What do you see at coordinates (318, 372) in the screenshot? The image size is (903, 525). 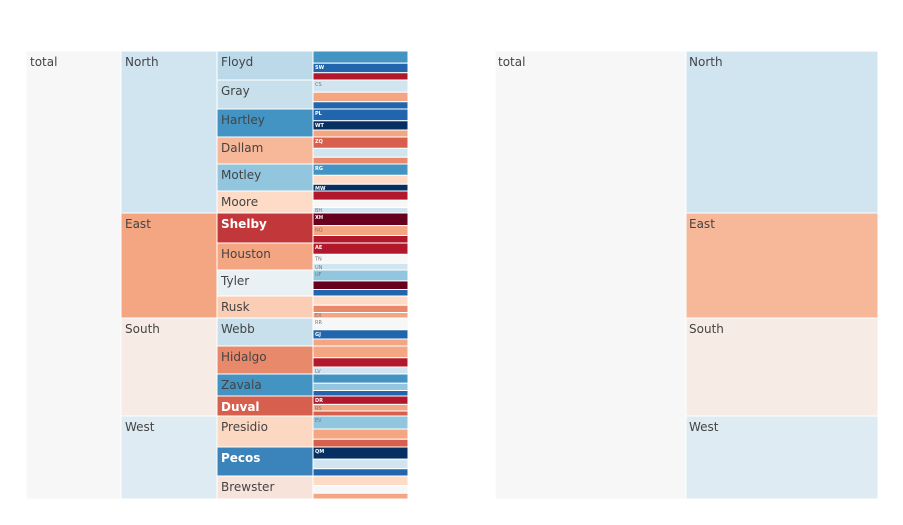 I see `icicle-left-leaf-label: LV` at bounding box center [318, 372].